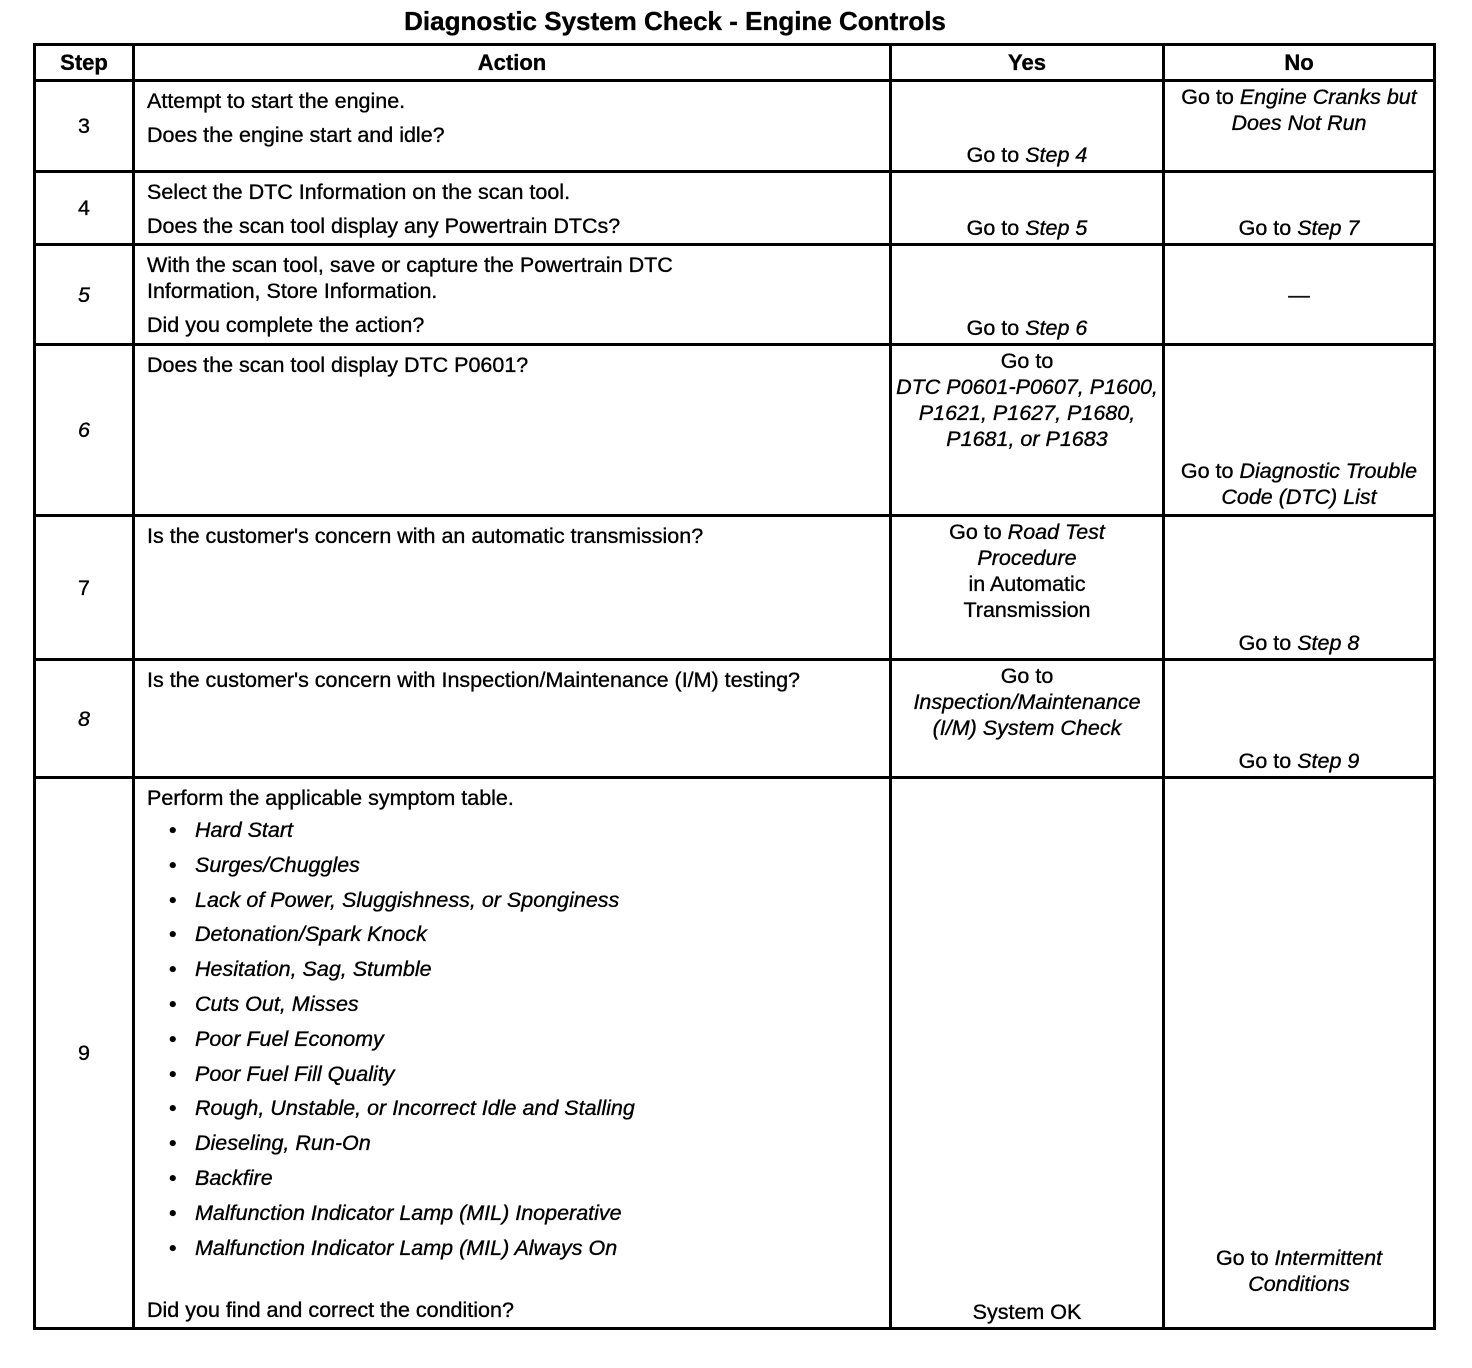  Describe the element at coordinates (84, 208) in the screenshot. I see `step-number: 4` at that location.